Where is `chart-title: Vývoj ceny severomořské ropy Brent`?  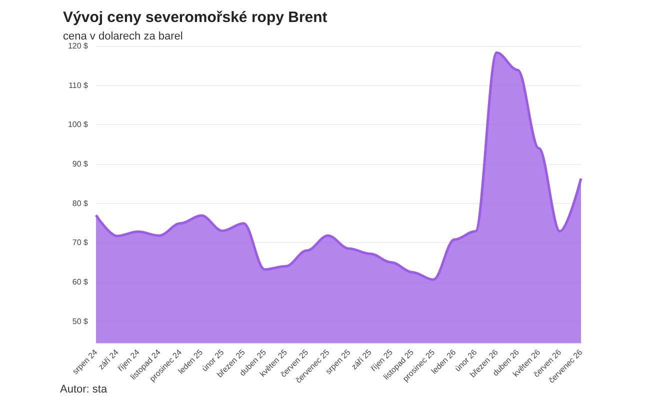
chart-title: Vývoj ceny severomořské ropy Brent is located at coordinates (195, 17).